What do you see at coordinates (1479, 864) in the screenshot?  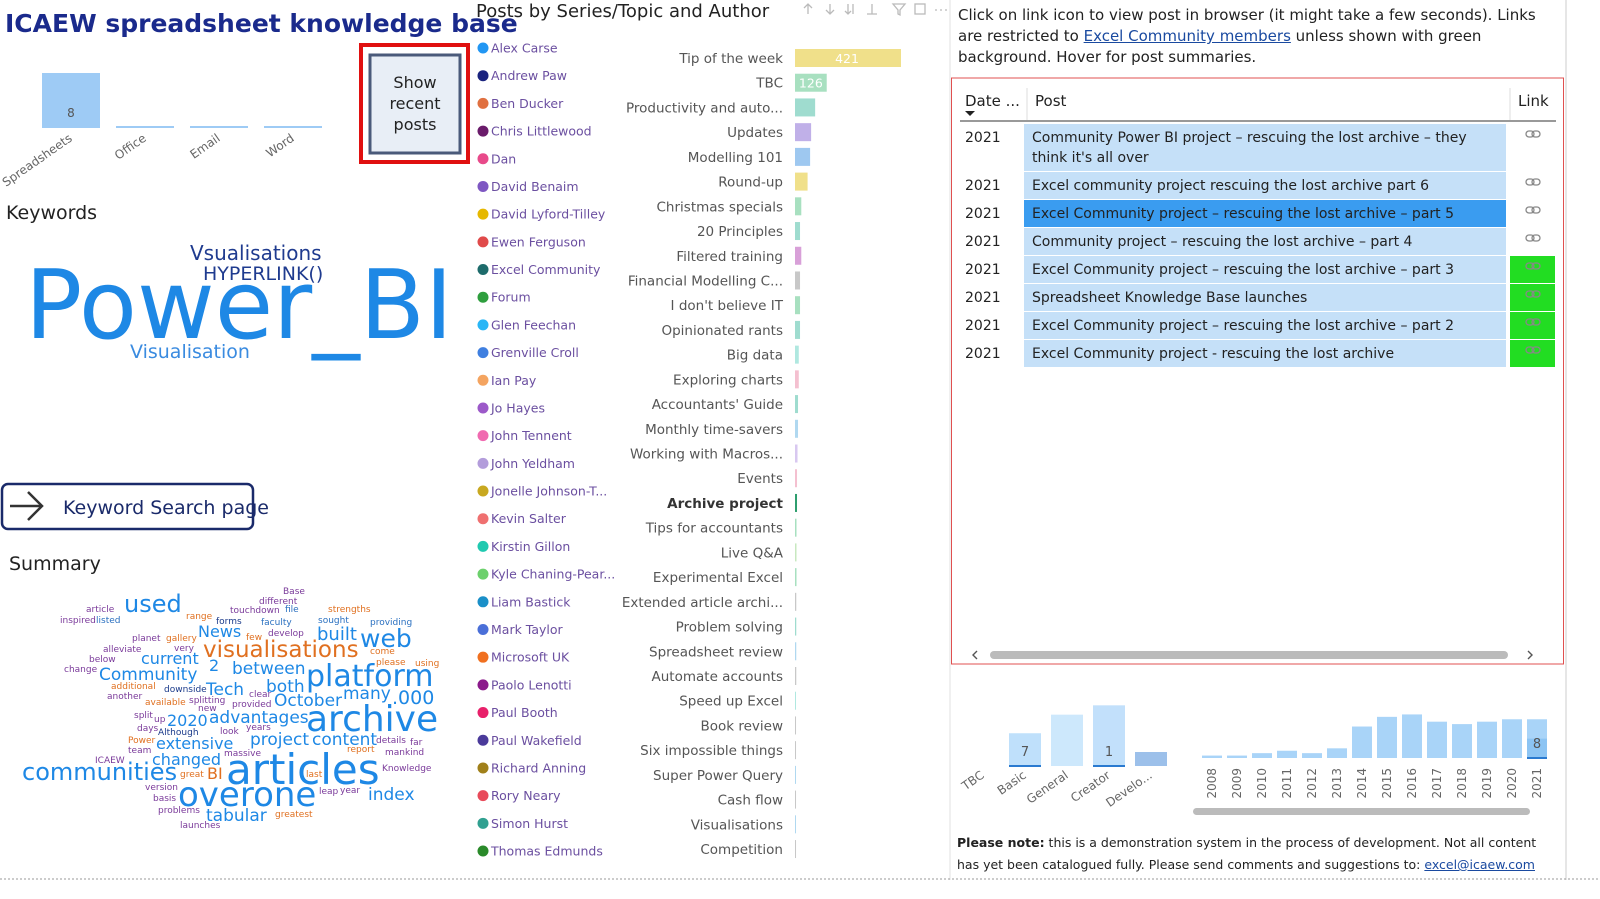 I see `email-link: excel@icaew.com` at bounding box center [1479, 864].